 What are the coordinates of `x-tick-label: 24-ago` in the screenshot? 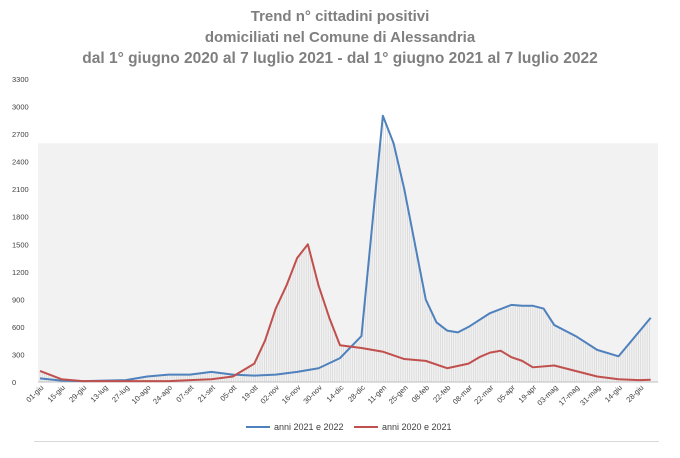 It's located at (162, 394).